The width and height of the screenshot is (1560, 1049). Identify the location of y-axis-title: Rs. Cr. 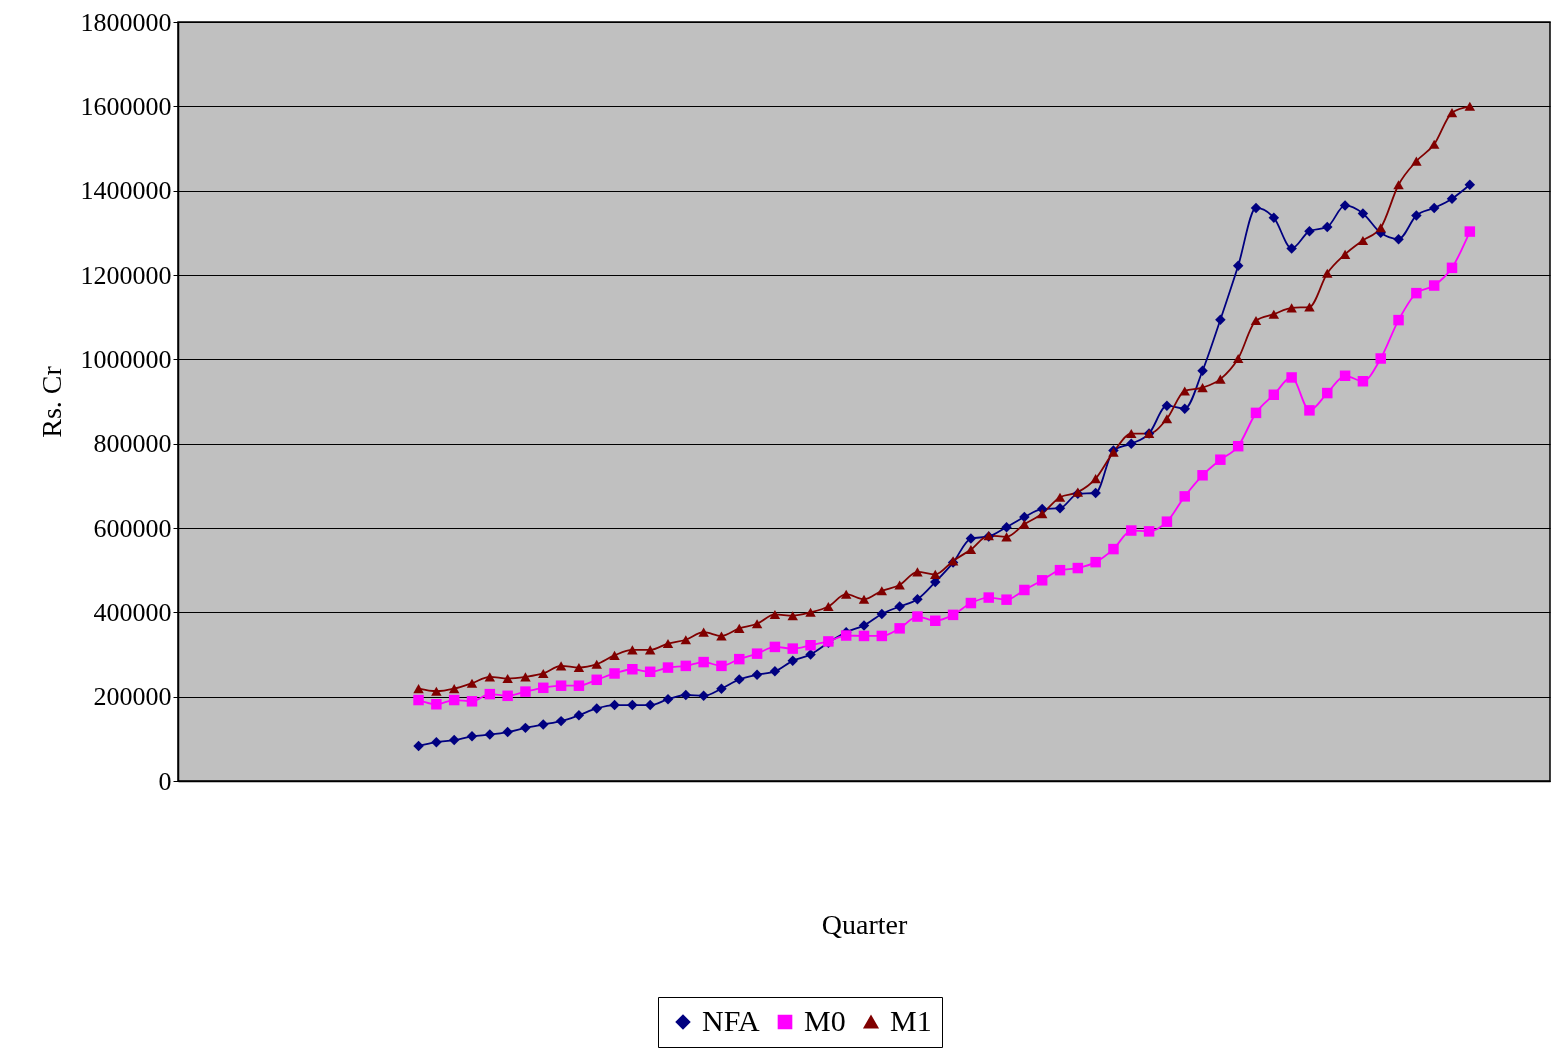
(51, 401).